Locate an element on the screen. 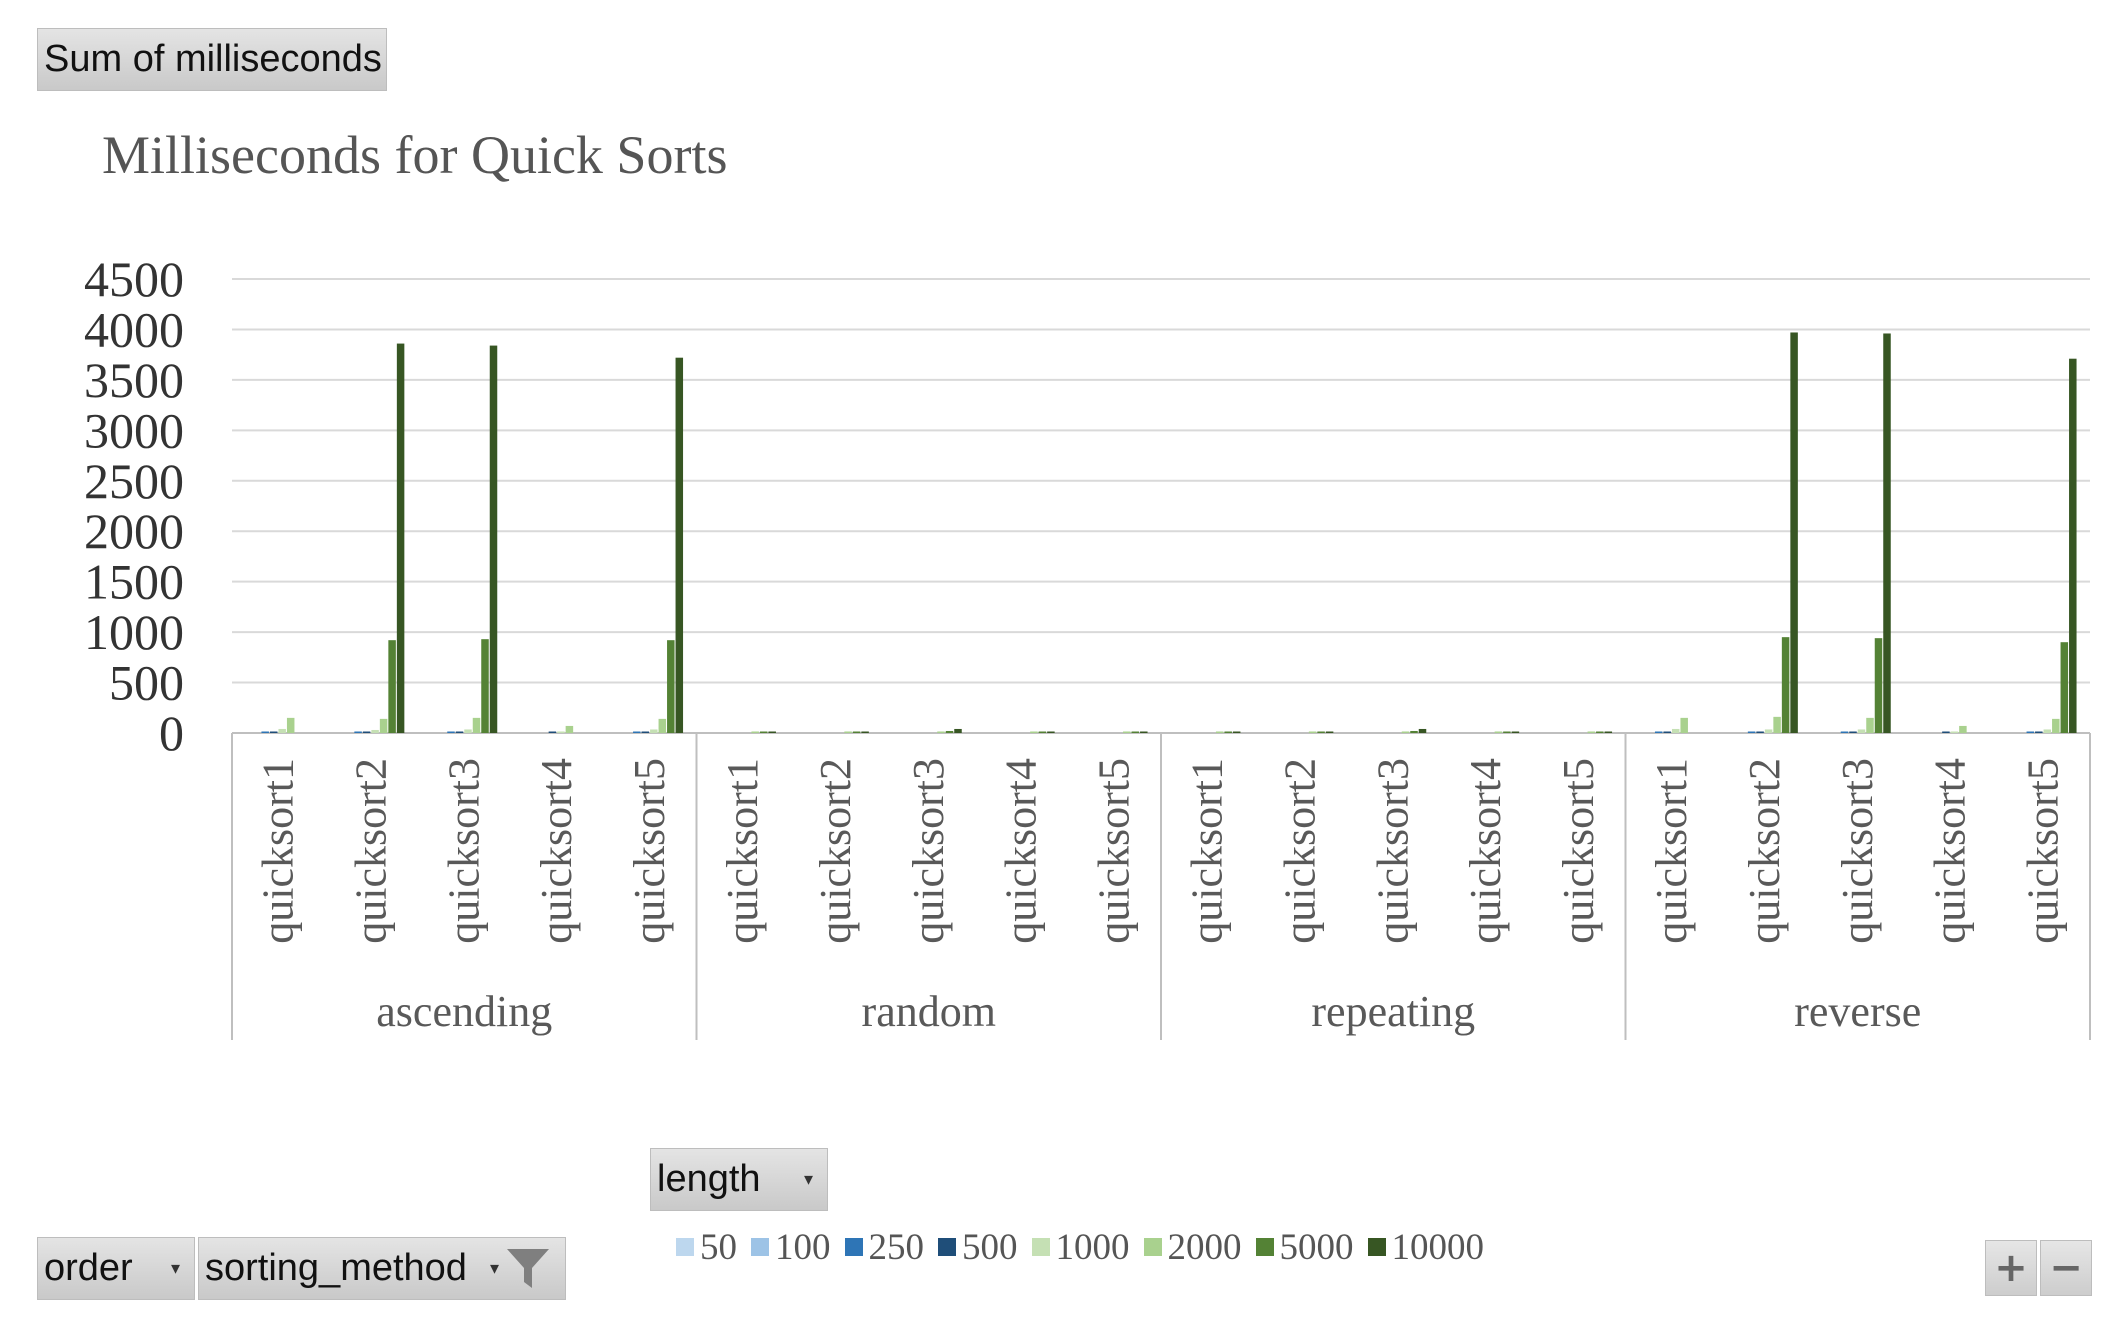 Image resolution: width=2121 pixels, height=1320 pixels. legend-item: 100 is located at coordinates (791, 1247).